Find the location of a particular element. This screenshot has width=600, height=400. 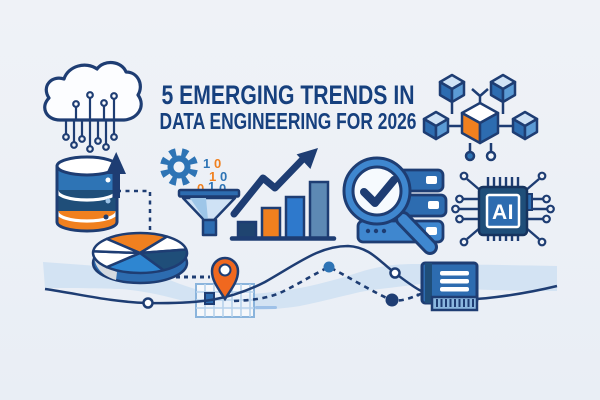

binary-digits: 1 0 1 0 0 1 0 is located at coordinates (212, 176).